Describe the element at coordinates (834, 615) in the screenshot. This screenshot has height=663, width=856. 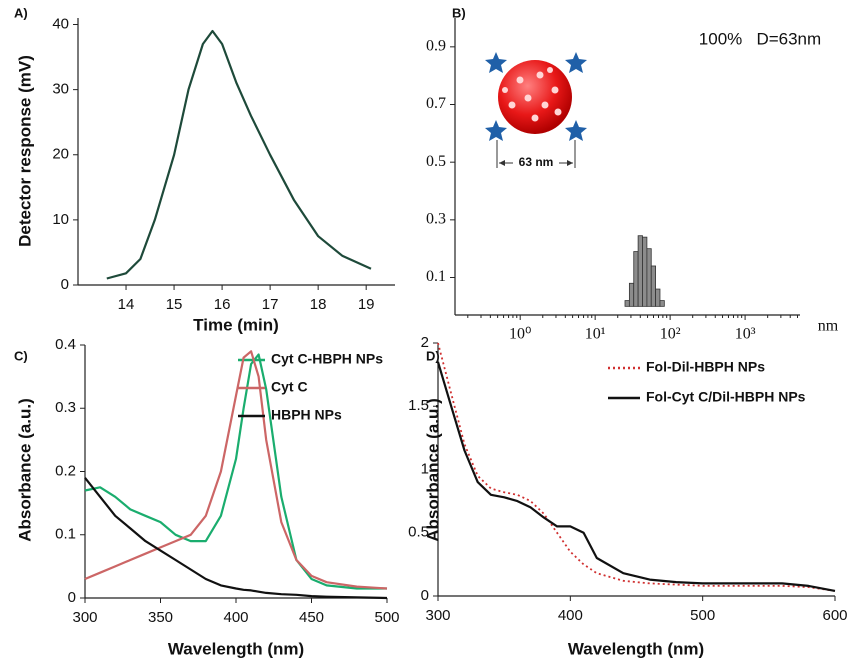
I see `x-tick-label: 600` at that location.